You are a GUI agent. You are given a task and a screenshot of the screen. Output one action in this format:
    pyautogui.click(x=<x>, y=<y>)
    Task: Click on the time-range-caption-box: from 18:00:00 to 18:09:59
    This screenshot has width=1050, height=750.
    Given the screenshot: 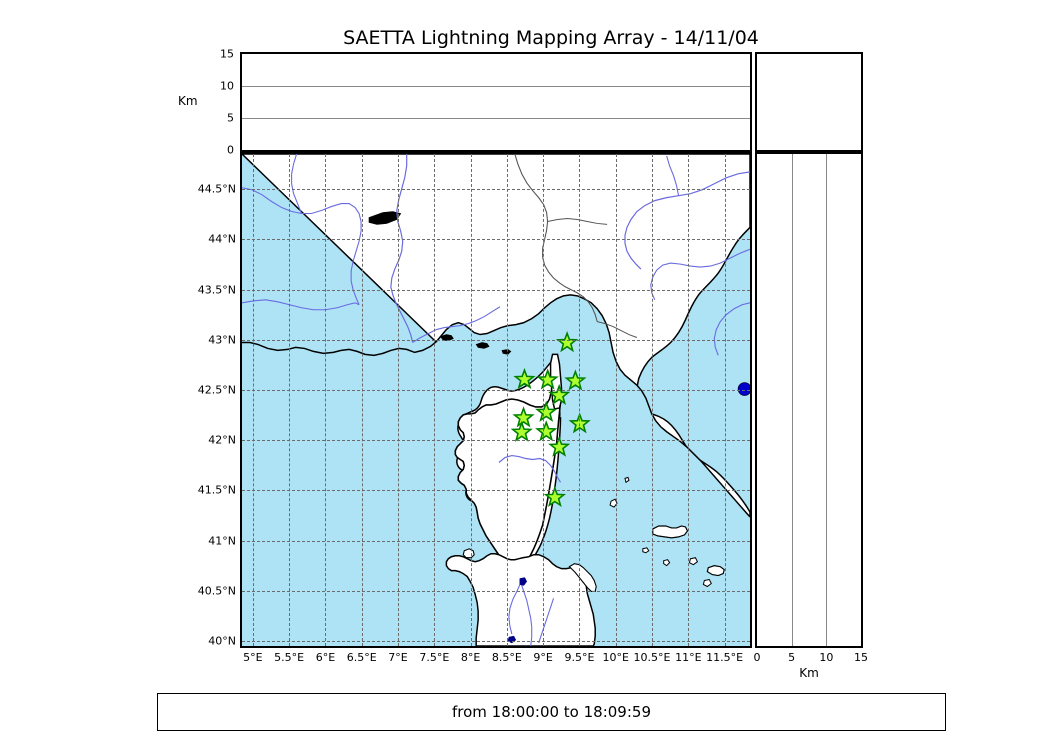 What is the action you would take?
    pyautogui.click(x=551, y=712)
    